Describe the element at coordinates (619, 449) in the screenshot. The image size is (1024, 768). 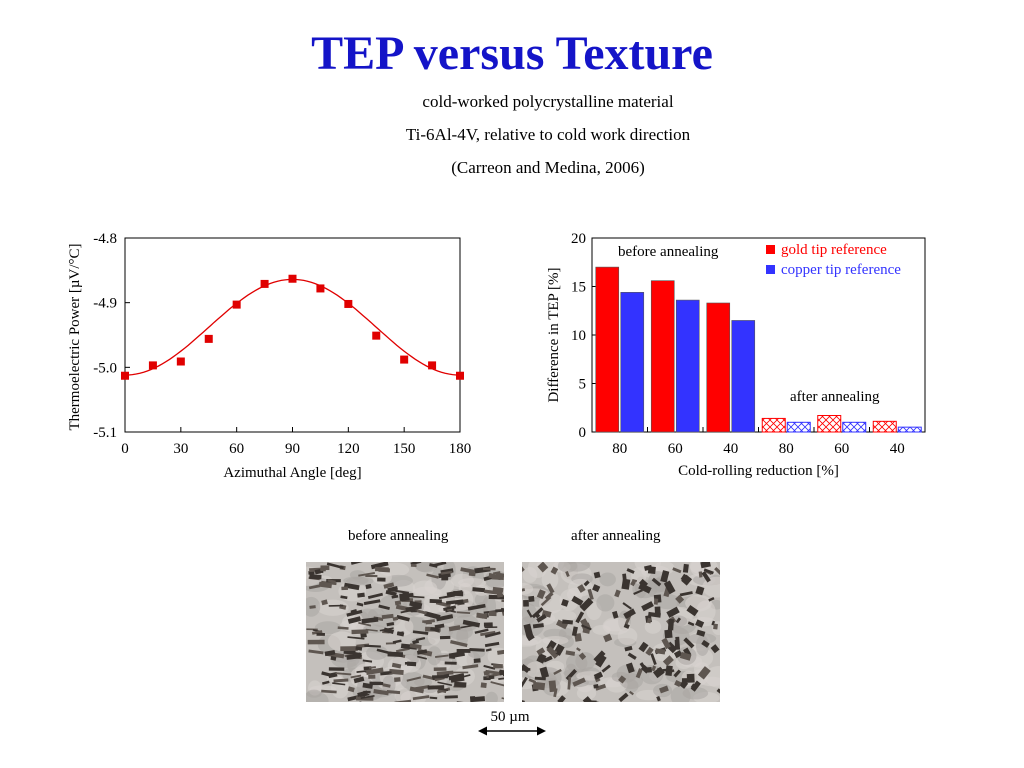
I see `x-tick-label: 80` at that location.